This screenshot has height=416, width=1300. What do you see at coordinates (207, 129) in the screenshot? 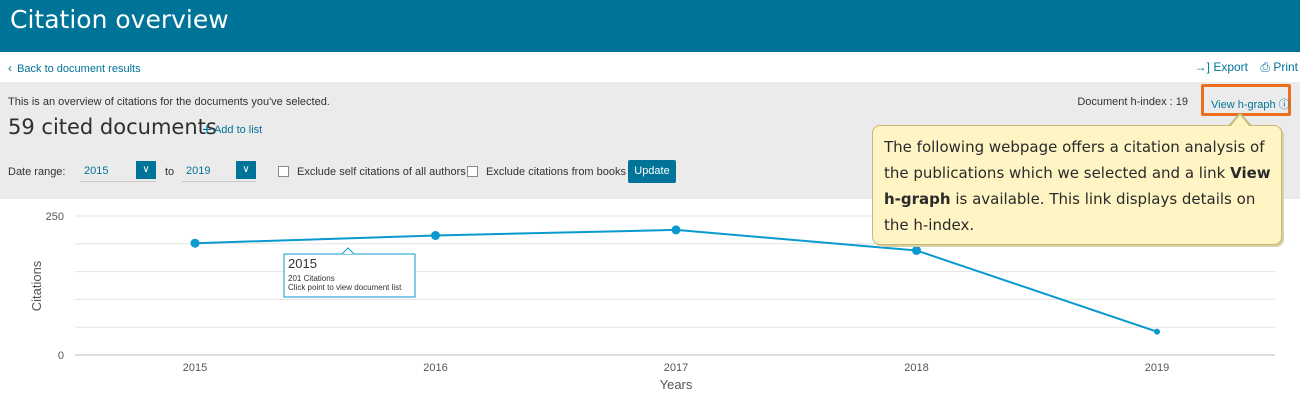
I see `plus-icon: +` at bounding box center [207, 129].